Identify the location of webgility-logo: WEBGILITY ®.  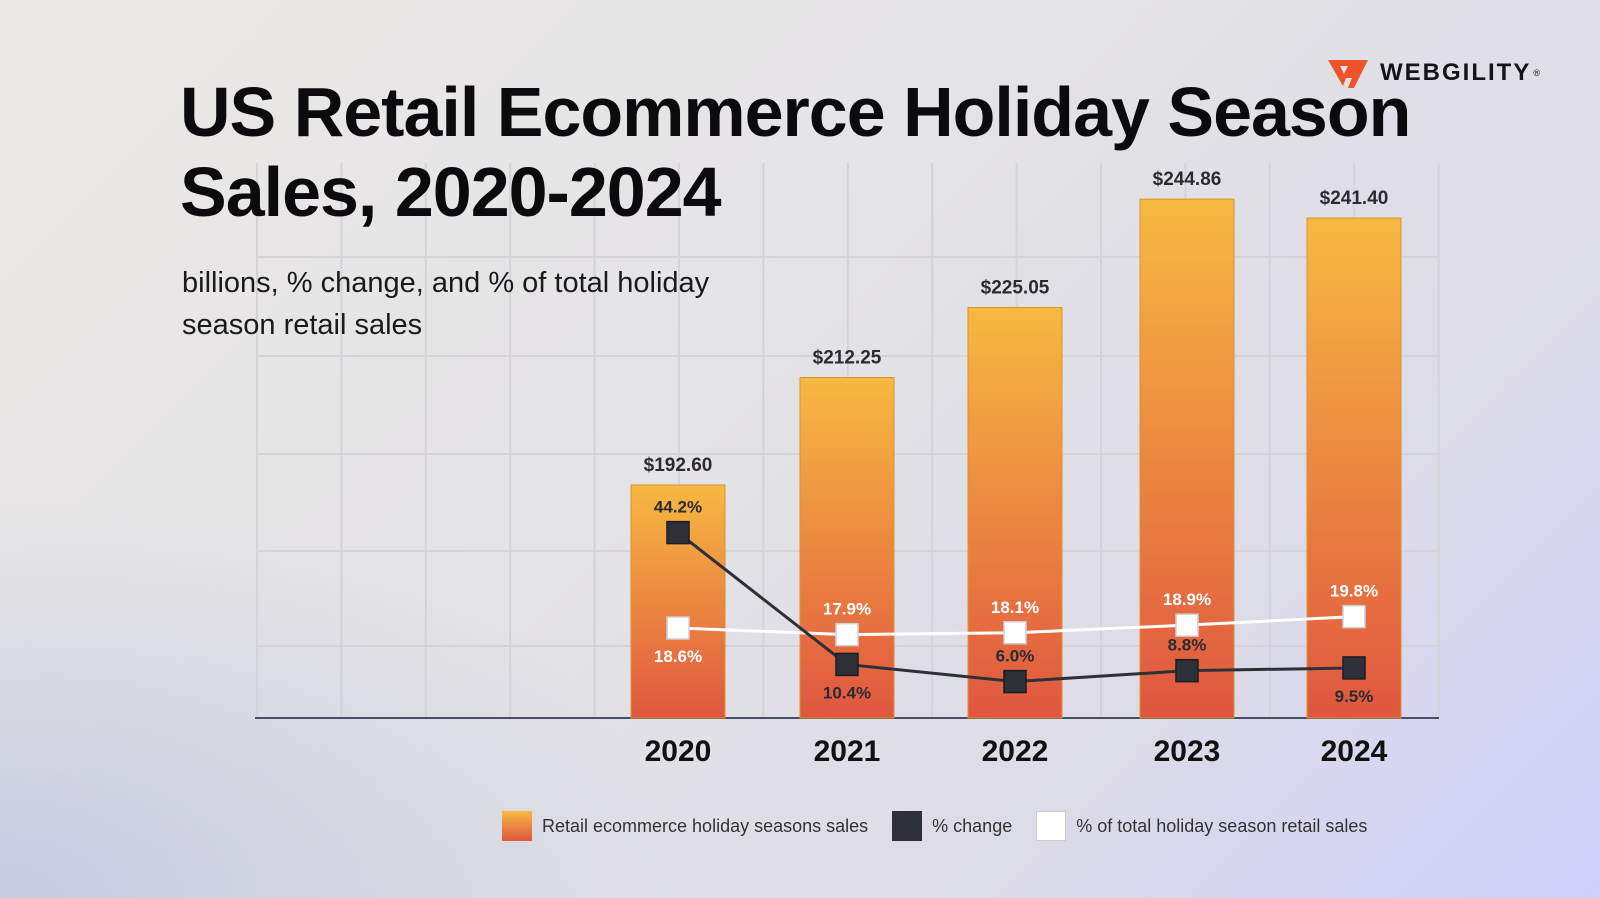
(1434, 73).